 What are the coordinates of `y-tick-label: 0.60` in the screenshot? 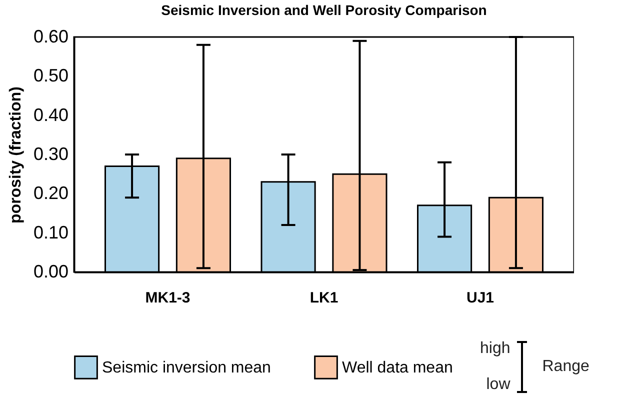 It's located at (50, 36).